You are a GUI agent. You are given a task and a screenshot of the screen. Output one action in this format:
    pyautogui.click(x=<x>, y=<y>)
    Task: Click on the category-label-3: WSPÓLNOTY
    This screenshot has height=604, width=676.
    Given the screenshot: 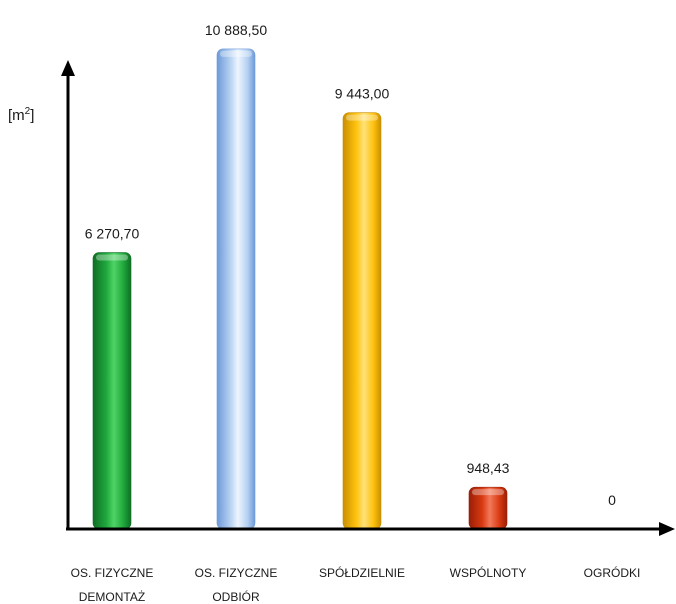 What is the action you would take?
    pyautogui.click(x=488, y=572)
    